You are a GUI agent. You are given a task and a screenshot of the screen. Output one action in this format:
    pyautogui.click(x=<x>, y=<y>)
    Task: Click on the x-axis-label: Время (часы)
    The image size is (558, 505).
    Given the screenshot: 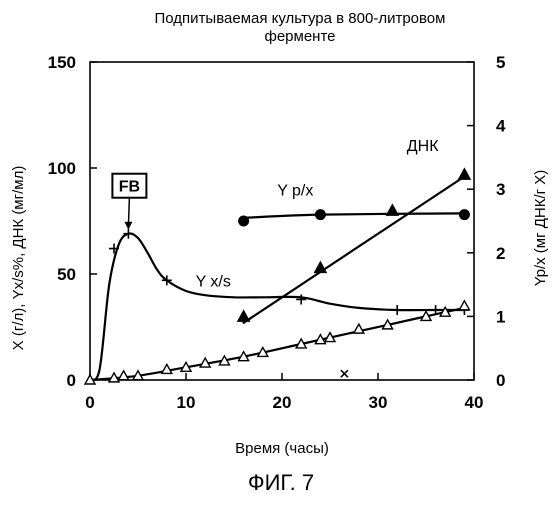 What is the action you would take?
    pyautogui.click(x=282, y=448)
    